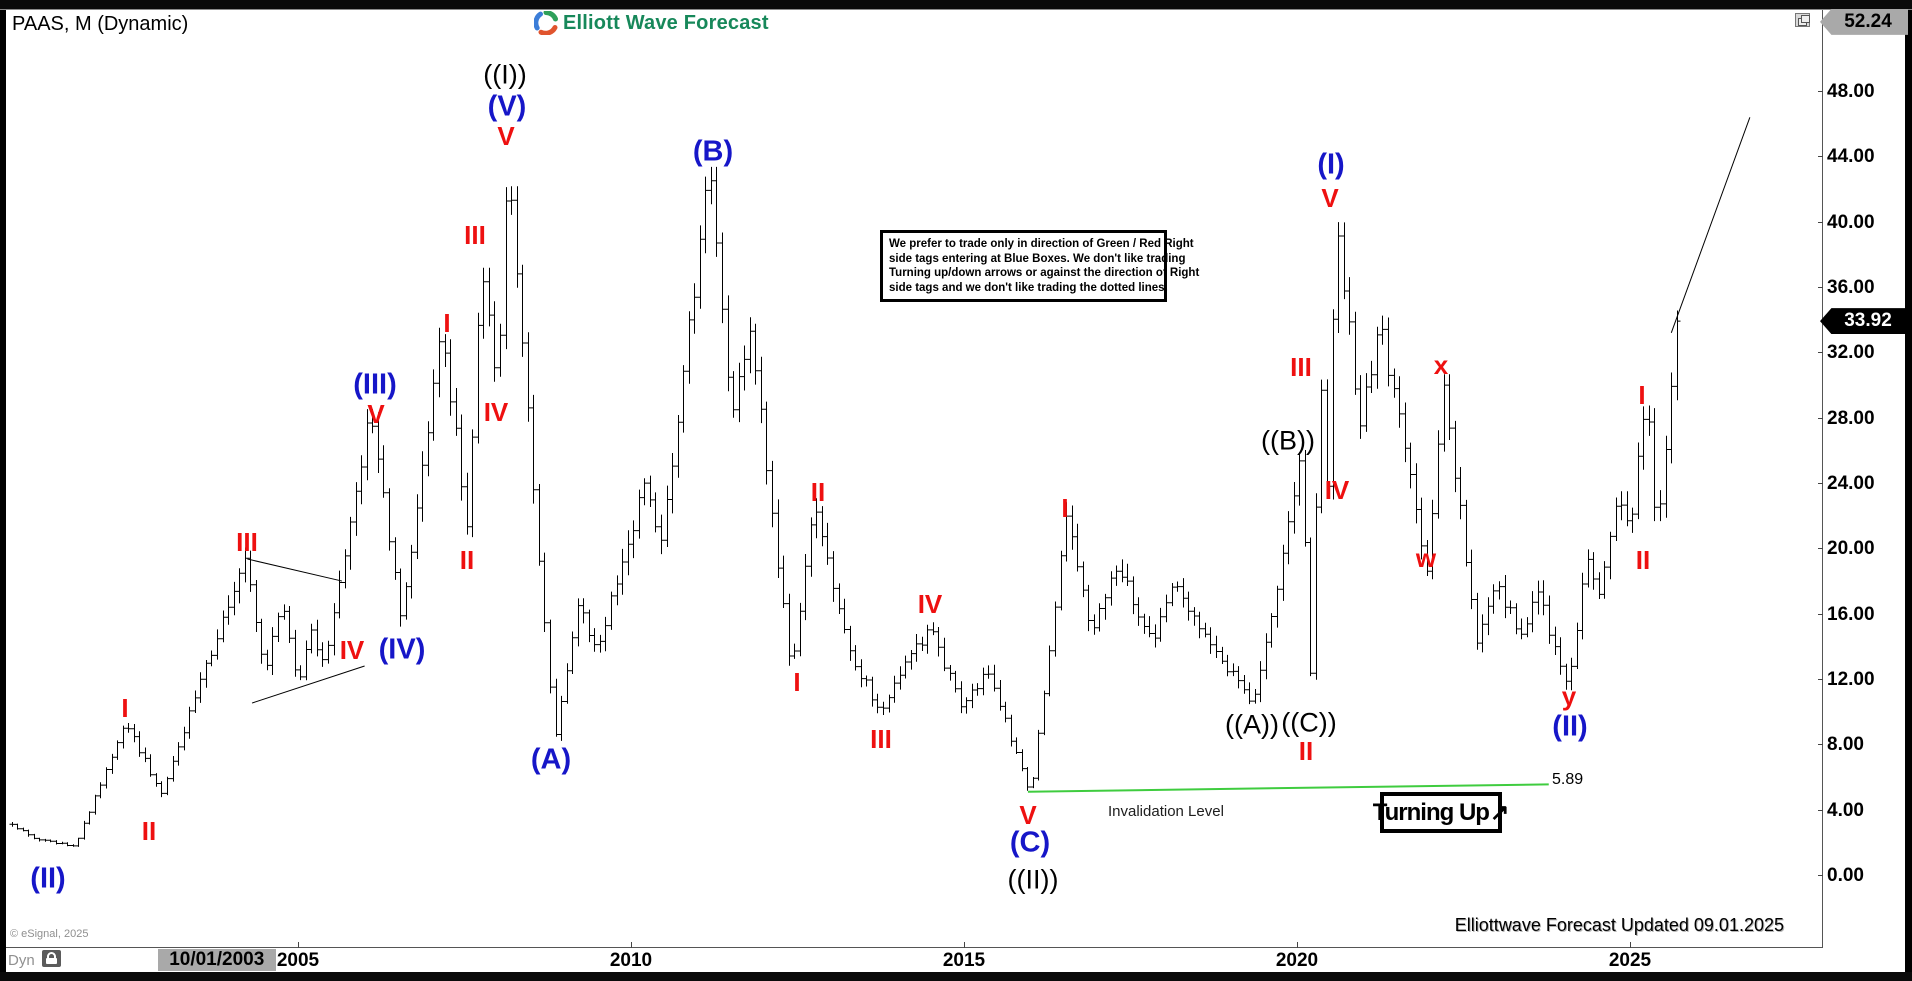  What do you see at coordinates (1568, 779) in the screenshot?
I see `invalidation-price-label: 5.89` at bounding box center [1568, 779].